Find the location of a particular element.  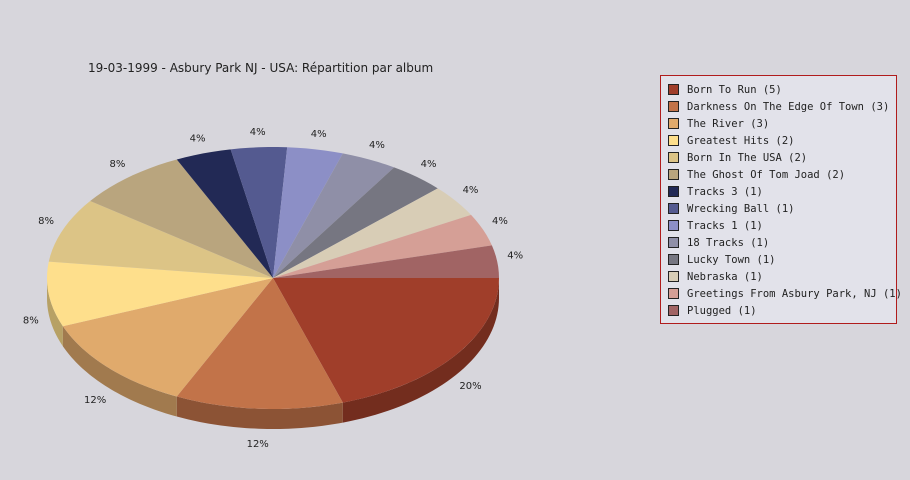

legend-item: Greetings From Asbury Park, NJ (1) is located at coordinates (785, 293).